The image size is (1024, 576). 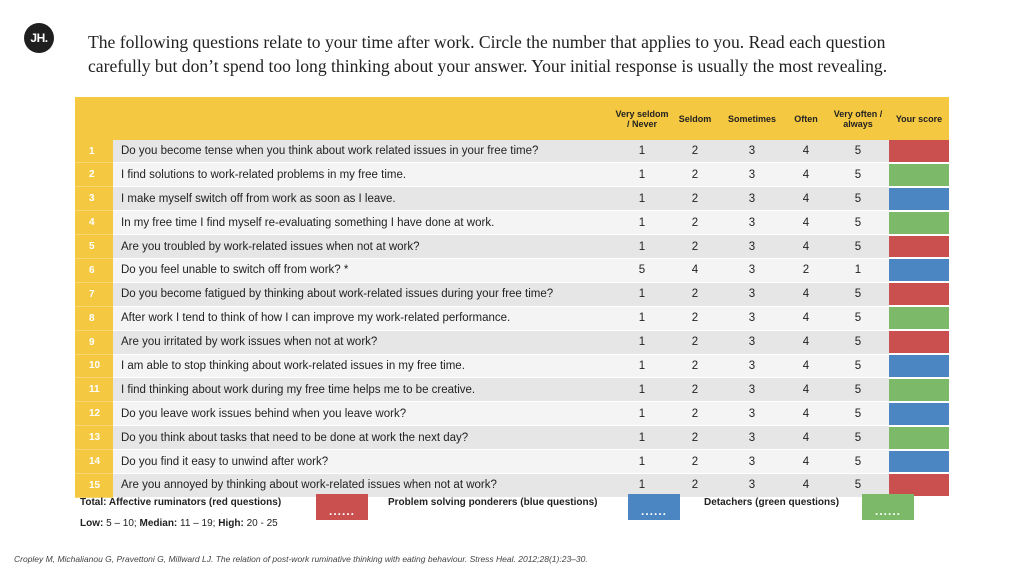 What do you see at coordinates (94, 438) in the screenshot?
I see `question-number: 13` at bounding box center [94, 438].